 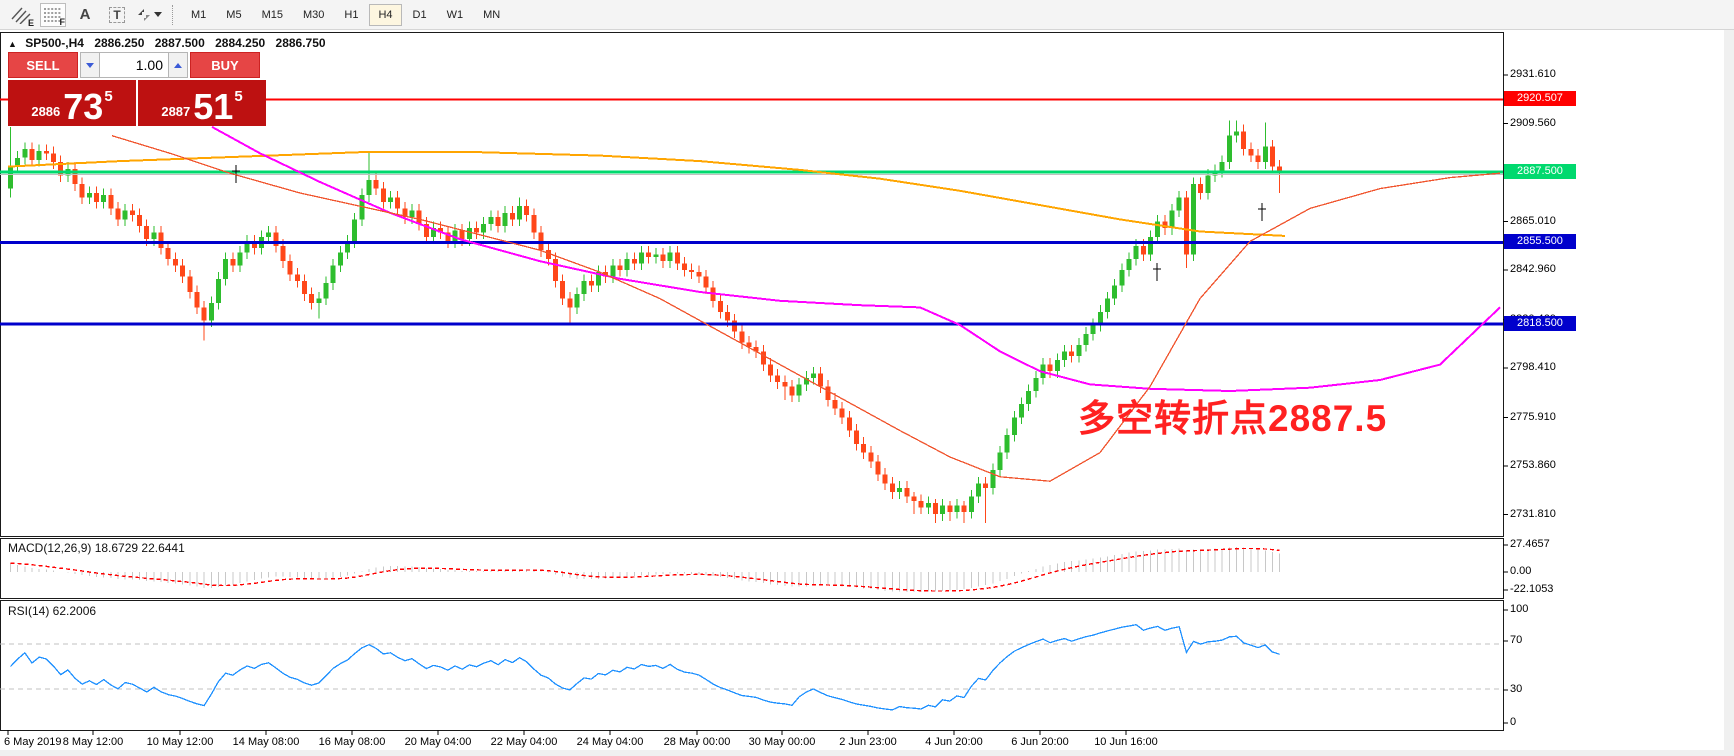 I want to click on buy-price-pipette: 5, so click(x=238, y=96).